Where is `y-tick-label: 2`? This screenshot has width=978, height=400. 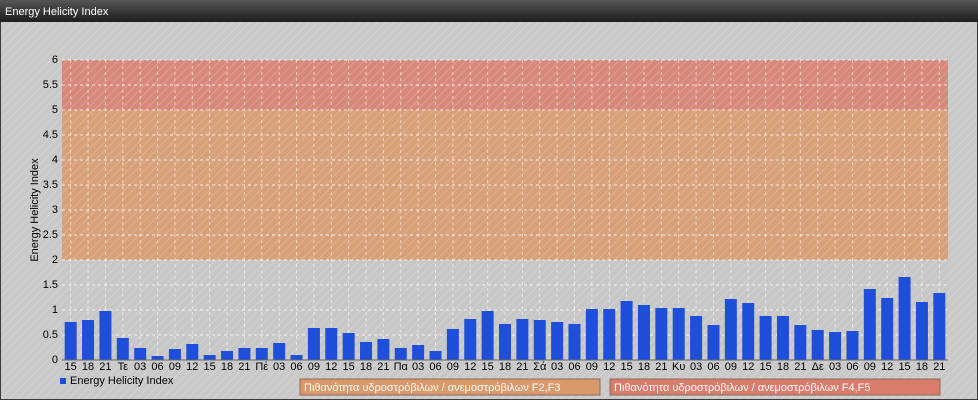 y-tick-label: 2 is located at coordinates (55, 260).